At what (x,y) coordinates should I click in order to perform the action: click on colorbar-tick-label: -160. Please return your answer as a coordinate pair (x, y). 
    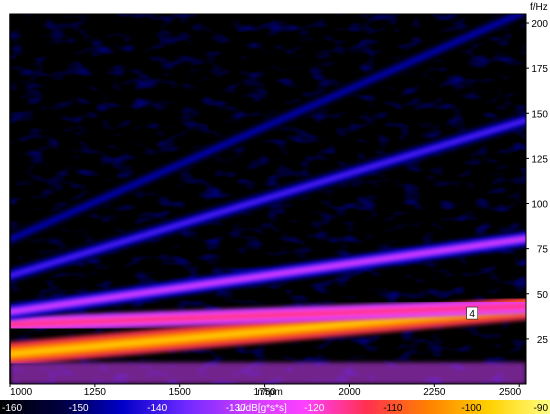
    Looking at the image, I should click on (12, 408).